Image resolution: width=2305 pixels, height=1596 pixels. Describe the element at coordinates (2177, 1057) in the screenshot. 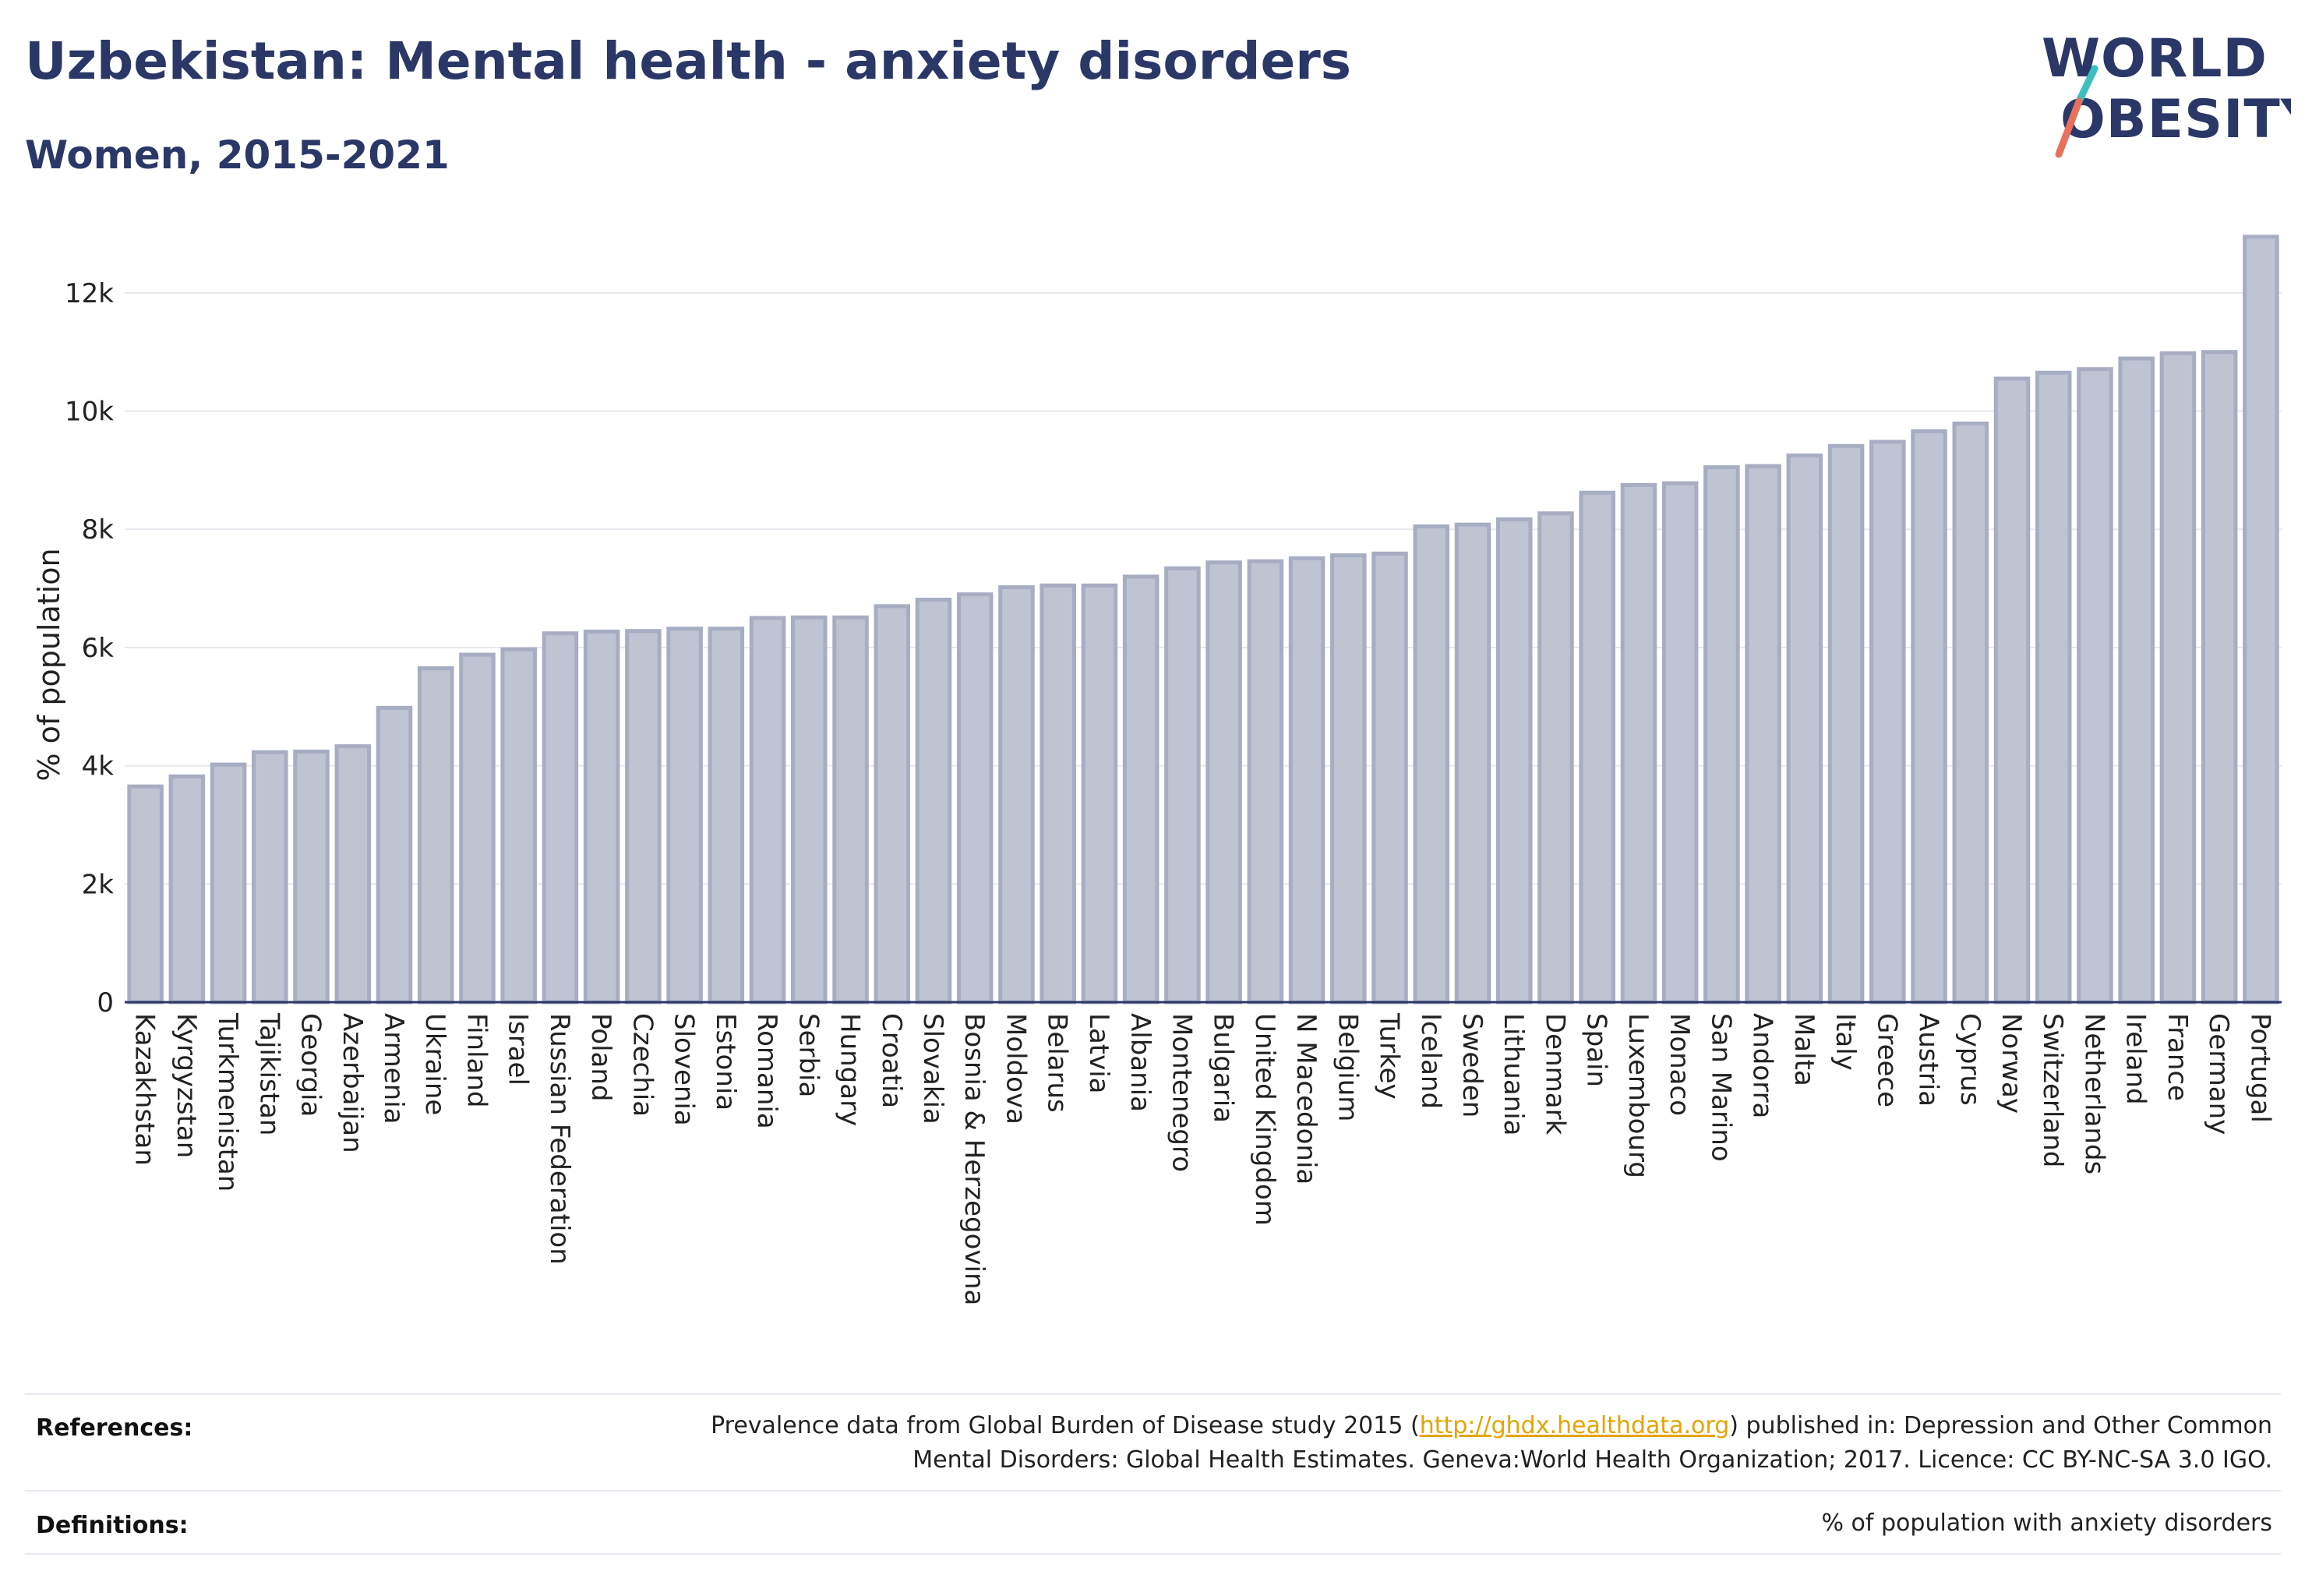

I see `x-tick-label: France` at that location.